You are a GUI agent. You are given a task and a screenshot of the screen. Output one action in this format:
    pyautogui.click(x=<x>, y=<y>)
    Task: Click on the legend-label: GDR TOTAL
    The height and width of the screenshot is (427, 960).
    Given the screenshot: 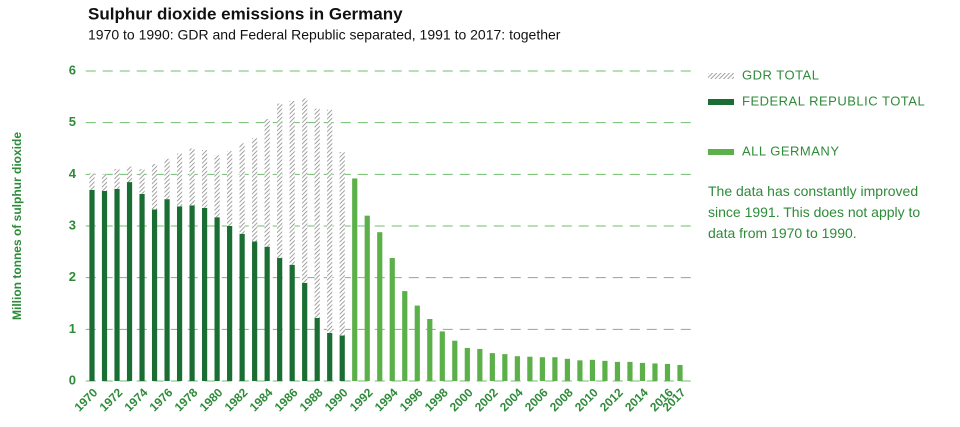 What is the action you would take?
    pyautogui.click(x=780, y=74)
    